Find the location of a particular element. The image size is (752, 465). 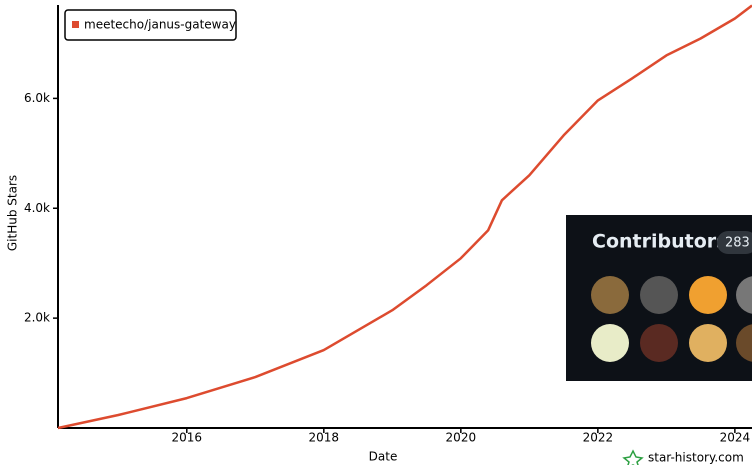

contributors-panel: Contributors 283 is located at coordinates (659, 298).